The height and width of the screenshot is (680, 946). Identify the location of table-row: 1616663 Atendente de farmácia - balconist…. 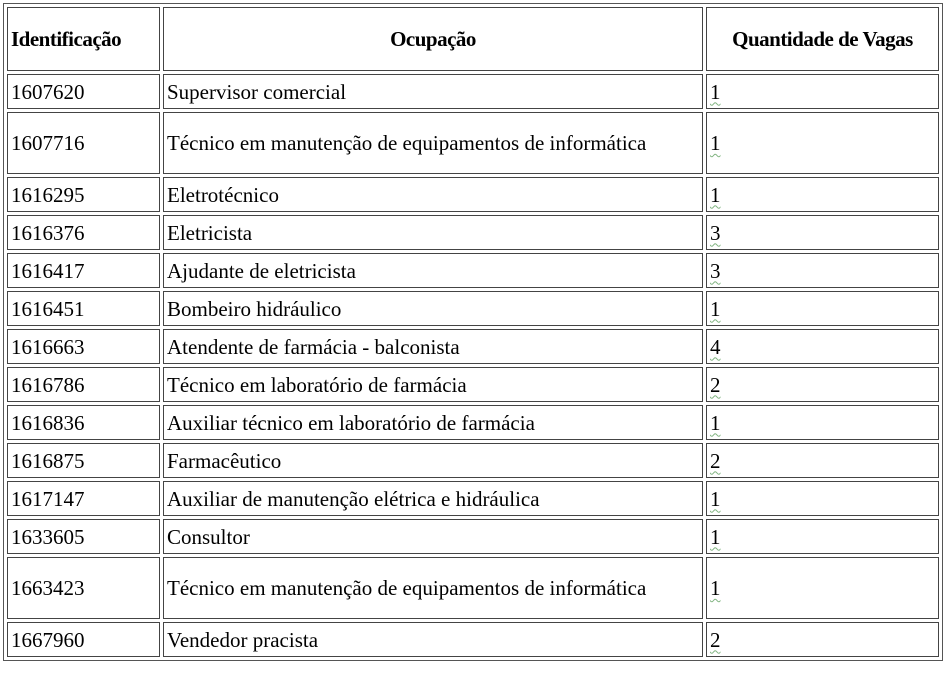
(473, 346).